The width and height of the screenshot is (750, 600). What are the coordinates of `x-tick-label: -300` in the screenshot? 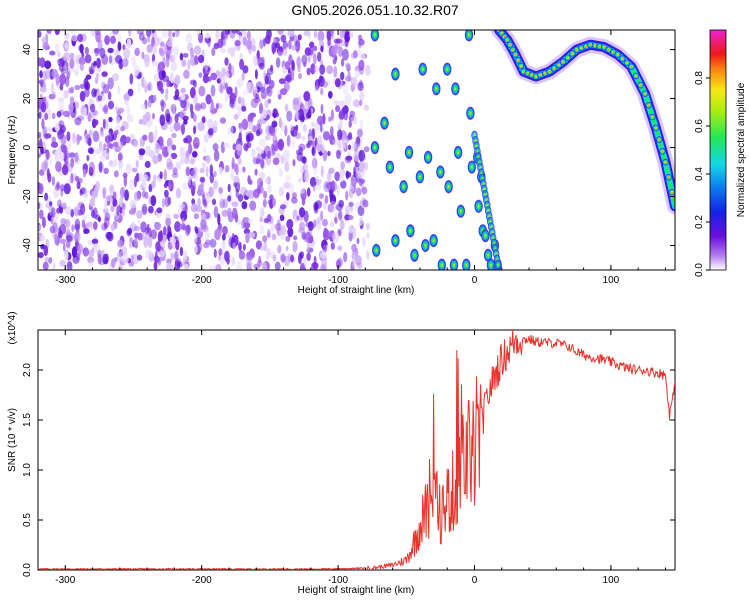 It's located at (65, 280).